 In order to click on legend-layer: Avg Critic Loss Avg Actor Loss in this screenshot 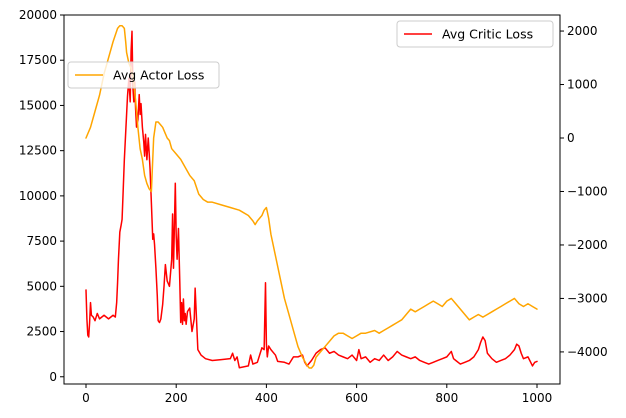, I will do `click(310, 54)`.